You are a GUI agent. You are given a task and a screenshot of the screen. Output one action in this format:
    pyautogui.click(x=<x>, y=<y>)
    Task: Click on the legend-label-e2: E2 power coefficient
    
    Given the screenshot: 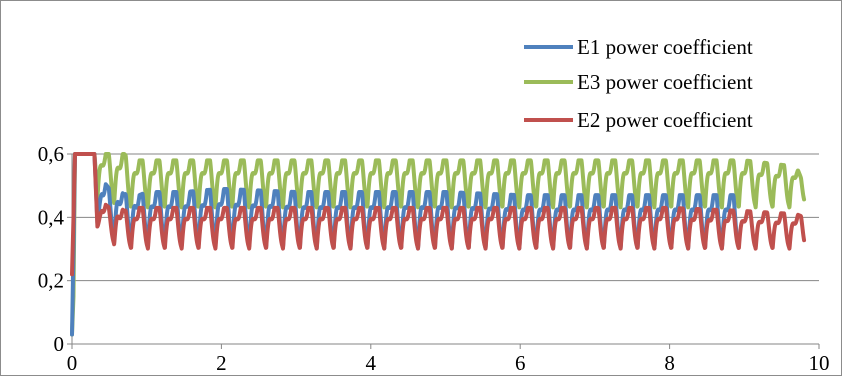 What is the action you would take?
    pyautogui.click(x=665, y=120)
    